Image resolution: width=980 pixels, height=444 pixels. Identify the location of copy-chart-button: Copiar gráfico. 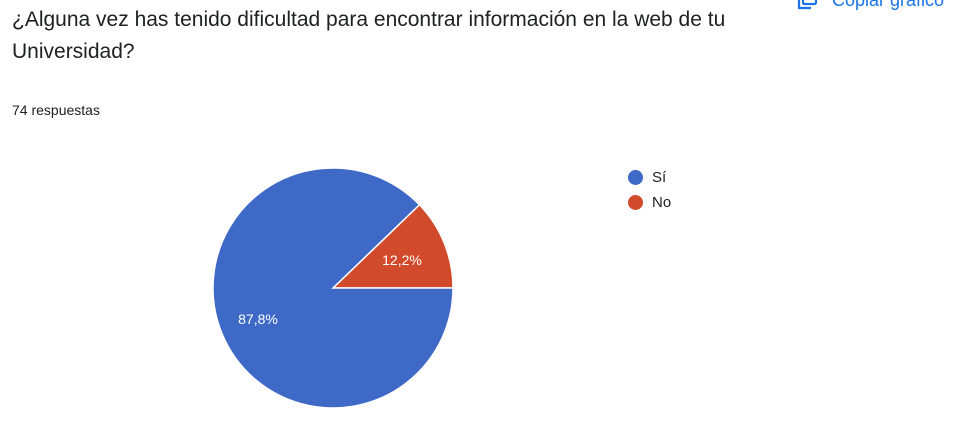
(870, 6).